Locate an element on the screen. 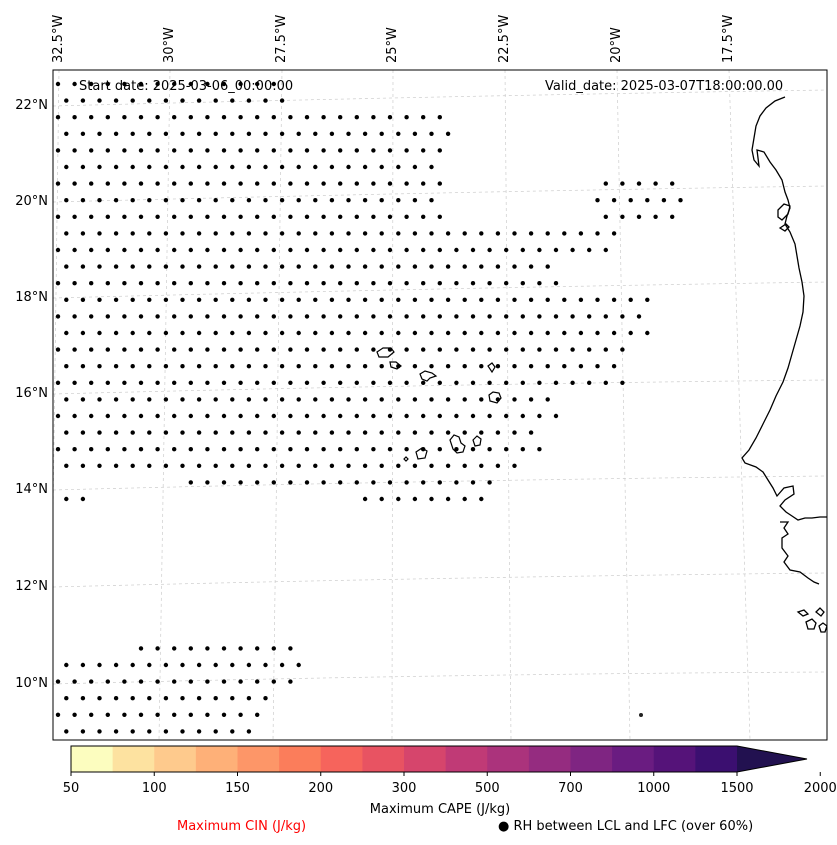 This screenshot has height=845, width=837. colorbar-tick-label: 300 is located at coordinates (404, 788).